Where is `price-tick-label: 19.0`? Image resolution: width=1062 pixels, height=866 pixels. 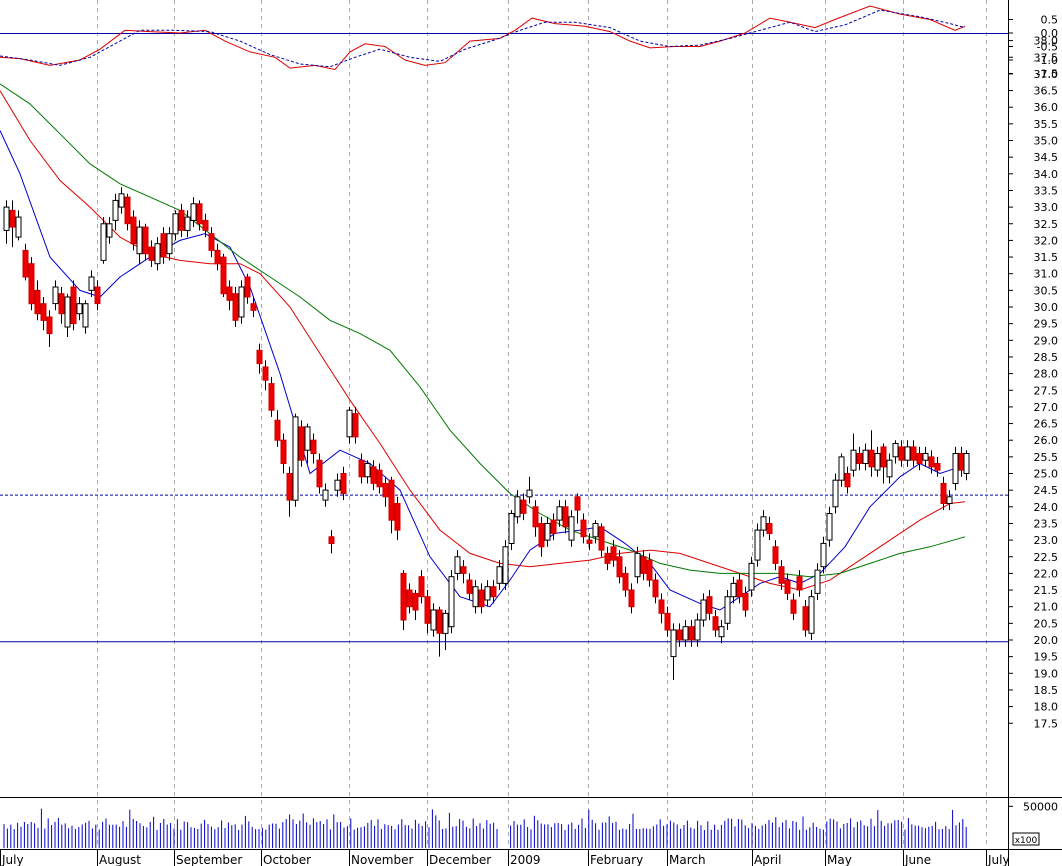 price-tick-label: 19.0 is located at coordinates (1046, 673).